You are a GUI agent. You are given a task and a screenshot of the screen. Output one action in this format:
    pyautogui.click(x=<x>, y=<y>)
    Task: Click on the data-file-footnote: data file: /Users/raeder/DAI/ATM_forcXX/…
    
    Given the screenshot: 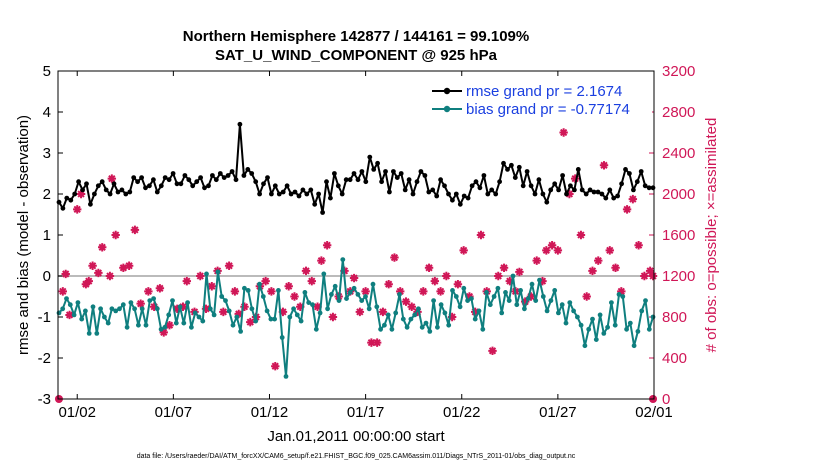 What is the action you would take?
    pyautogui.click(x=356, y=456)
    